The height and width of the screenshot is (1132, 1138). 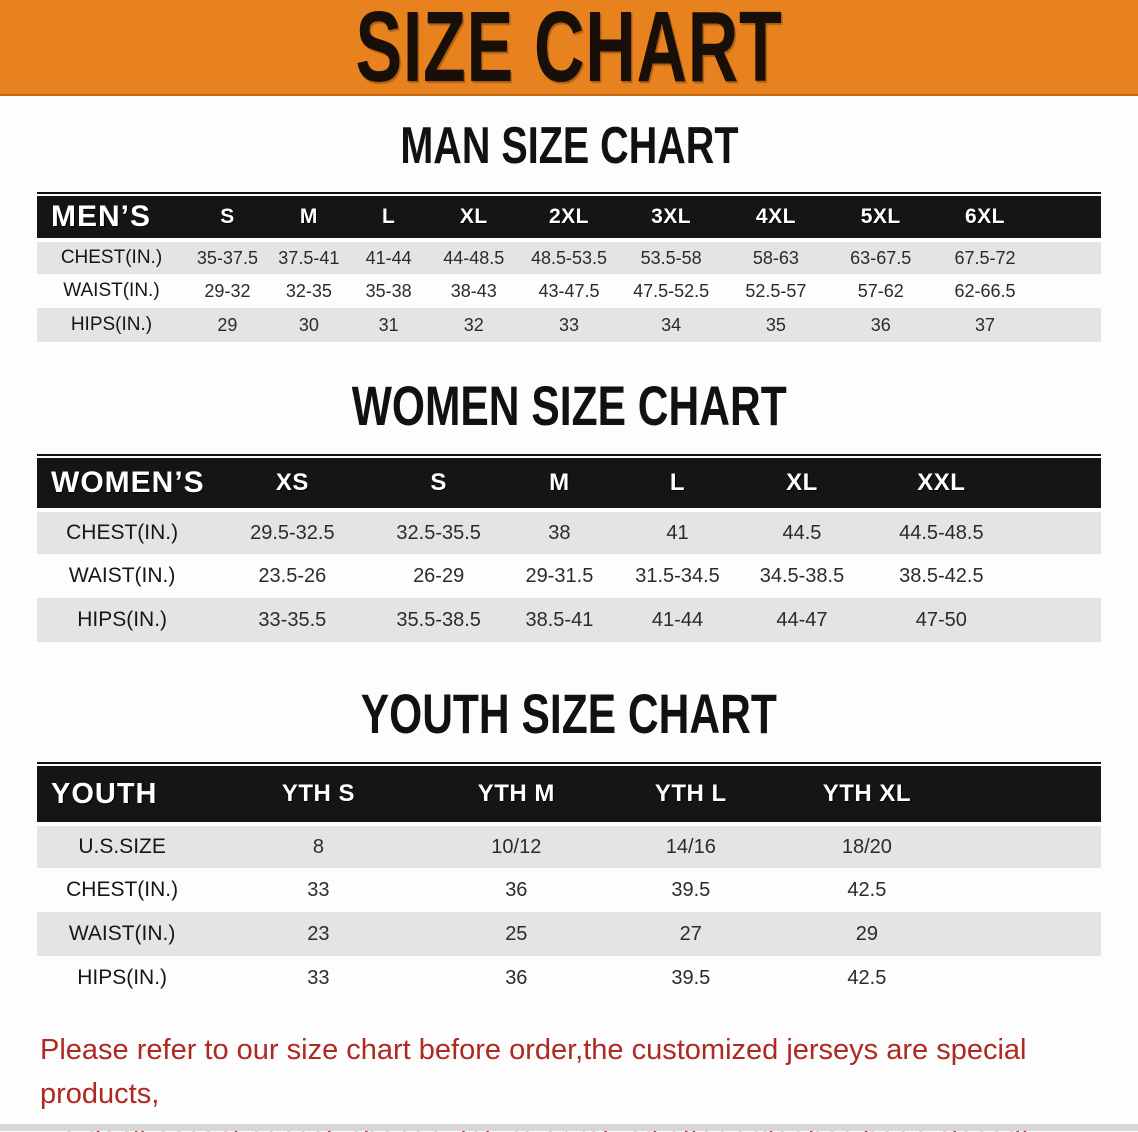 I want to click on value-cell: 63-67.5, so click(x=880, y=257).